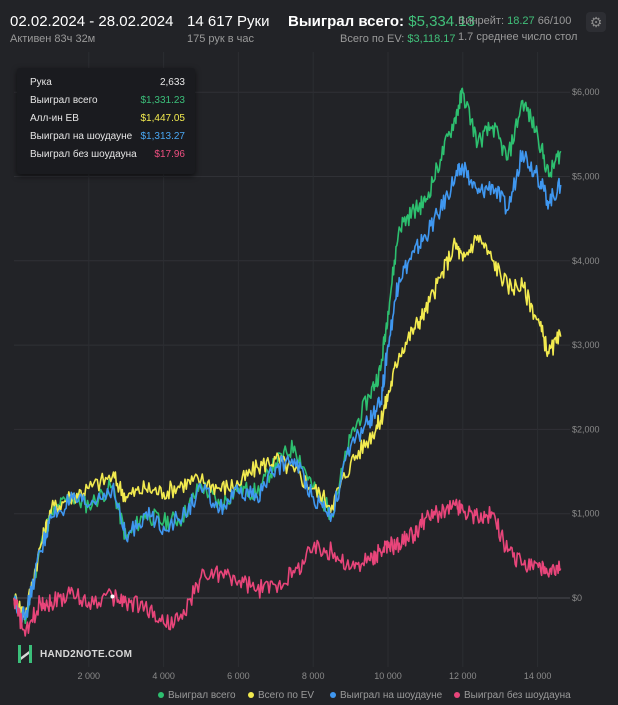 This screenshot has height=705, width=618. What do you see at coordinates (92, 21) in the screenshot?
I see `date-range: 02.02.2024 - 28.02.2024` at bounding box center [92, 21].